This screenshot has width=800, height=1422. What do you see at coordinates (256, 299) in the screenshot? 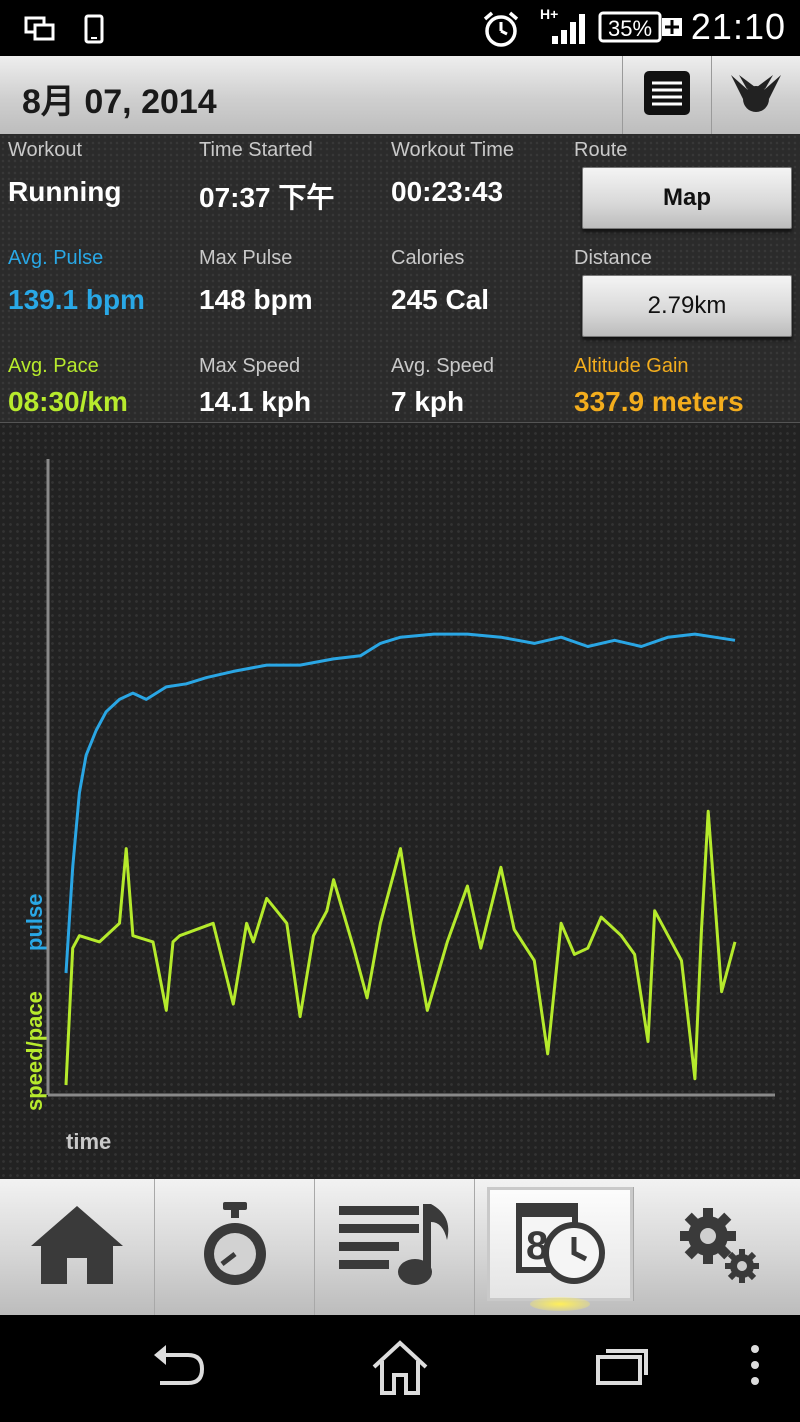
I see `max-pulse-value: 148 bpm` at bounding box center [256, 299].